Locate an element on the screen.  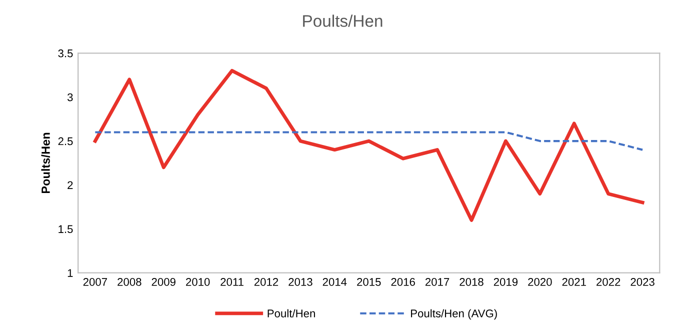
x-tick-label: 2016 is located at coordinates (403, 282).